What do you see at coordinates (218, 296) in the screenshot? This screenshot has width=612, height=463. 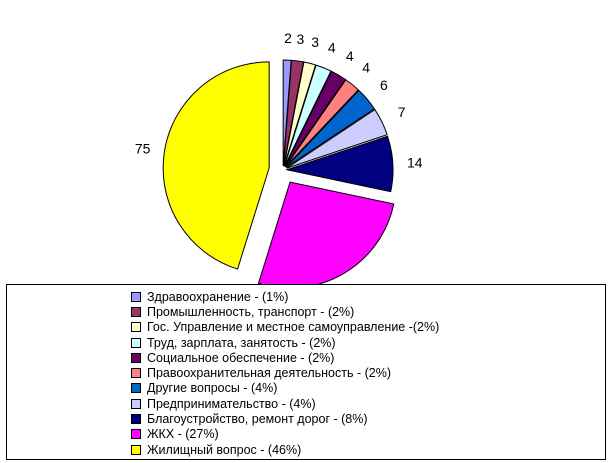 I see `legend-label: Здравоохранение - (1%)` at bounding box center [218, 296].